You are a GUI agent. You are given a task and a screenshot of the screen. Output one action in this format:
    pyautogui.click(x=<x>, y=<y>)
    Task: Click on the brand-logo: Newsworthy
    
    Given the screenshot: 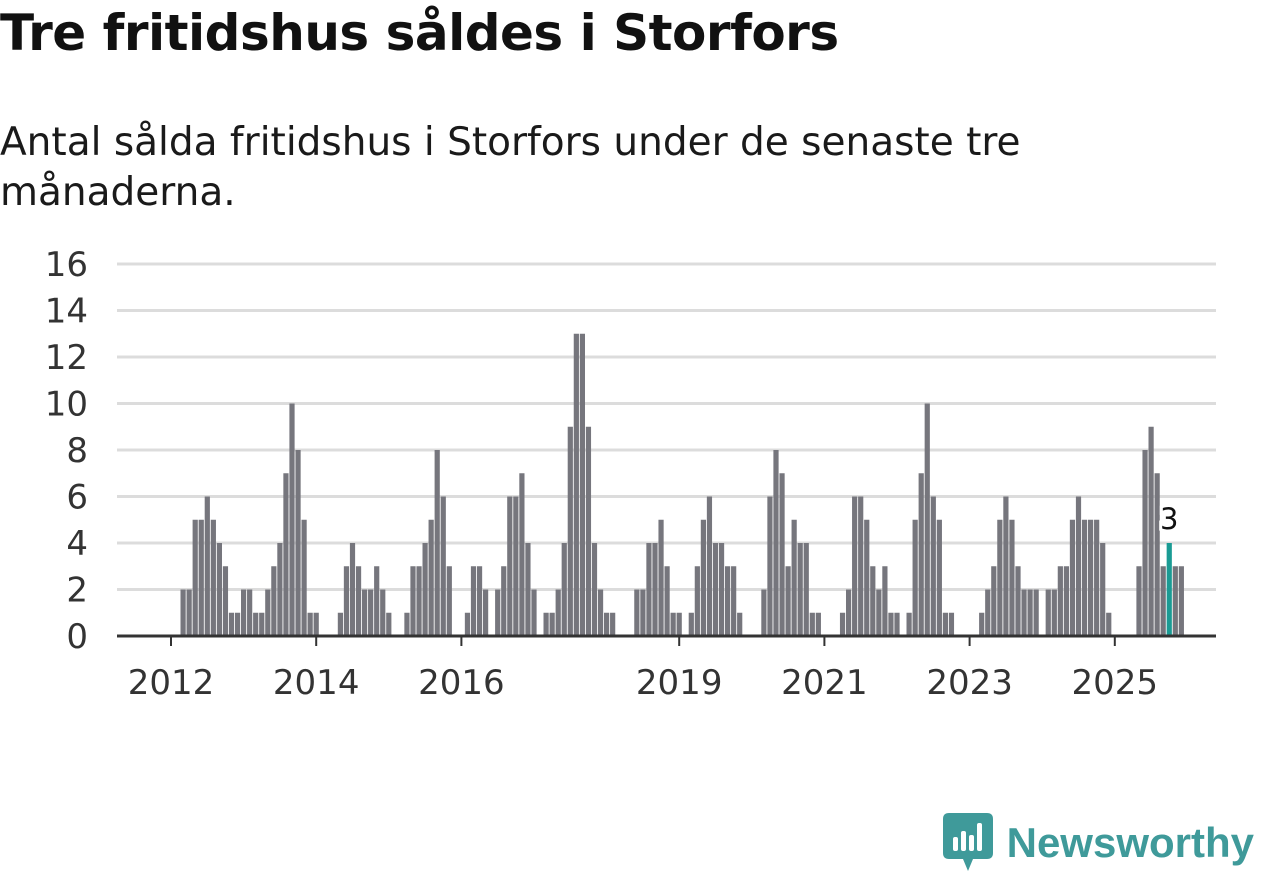 What is the action you would take?
    pyautogui.click(x=1098, y=843)
    